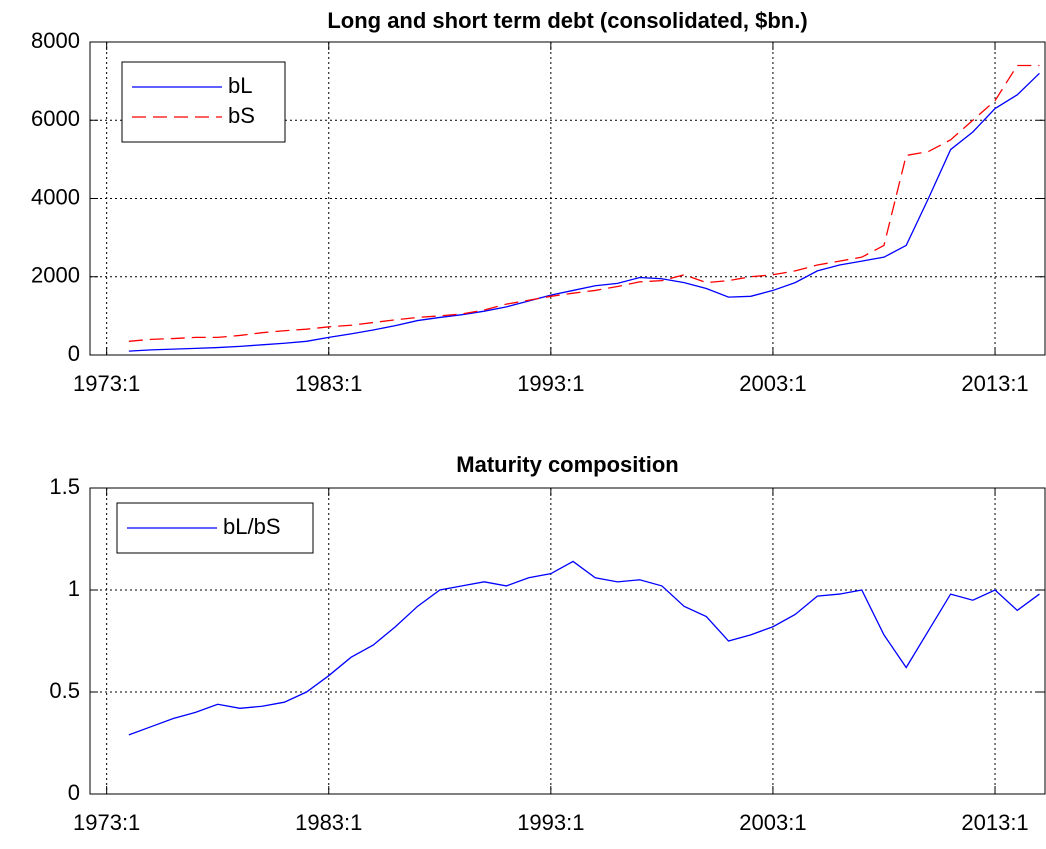  I want to click on y-tick-label: 0.5, so click(64, 690).